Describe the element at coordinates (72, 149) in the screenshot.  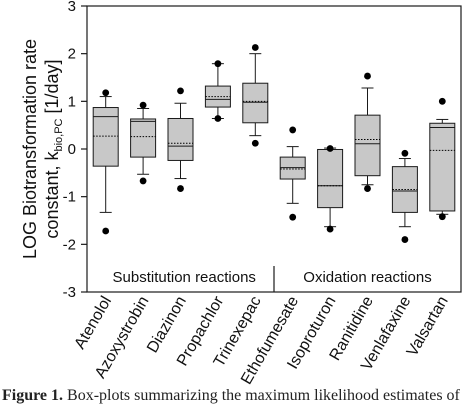
I see `y-tick-label: 0` at that location.